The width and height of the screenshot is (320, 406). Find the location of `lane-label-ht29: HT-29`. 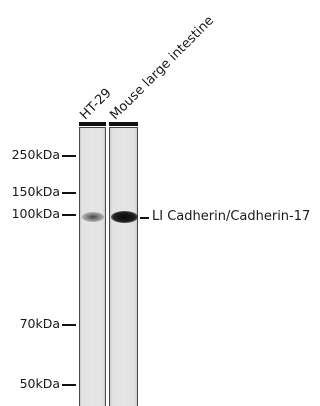

lane-label-ht29: HT-29 is located at coordinates (96, 104).